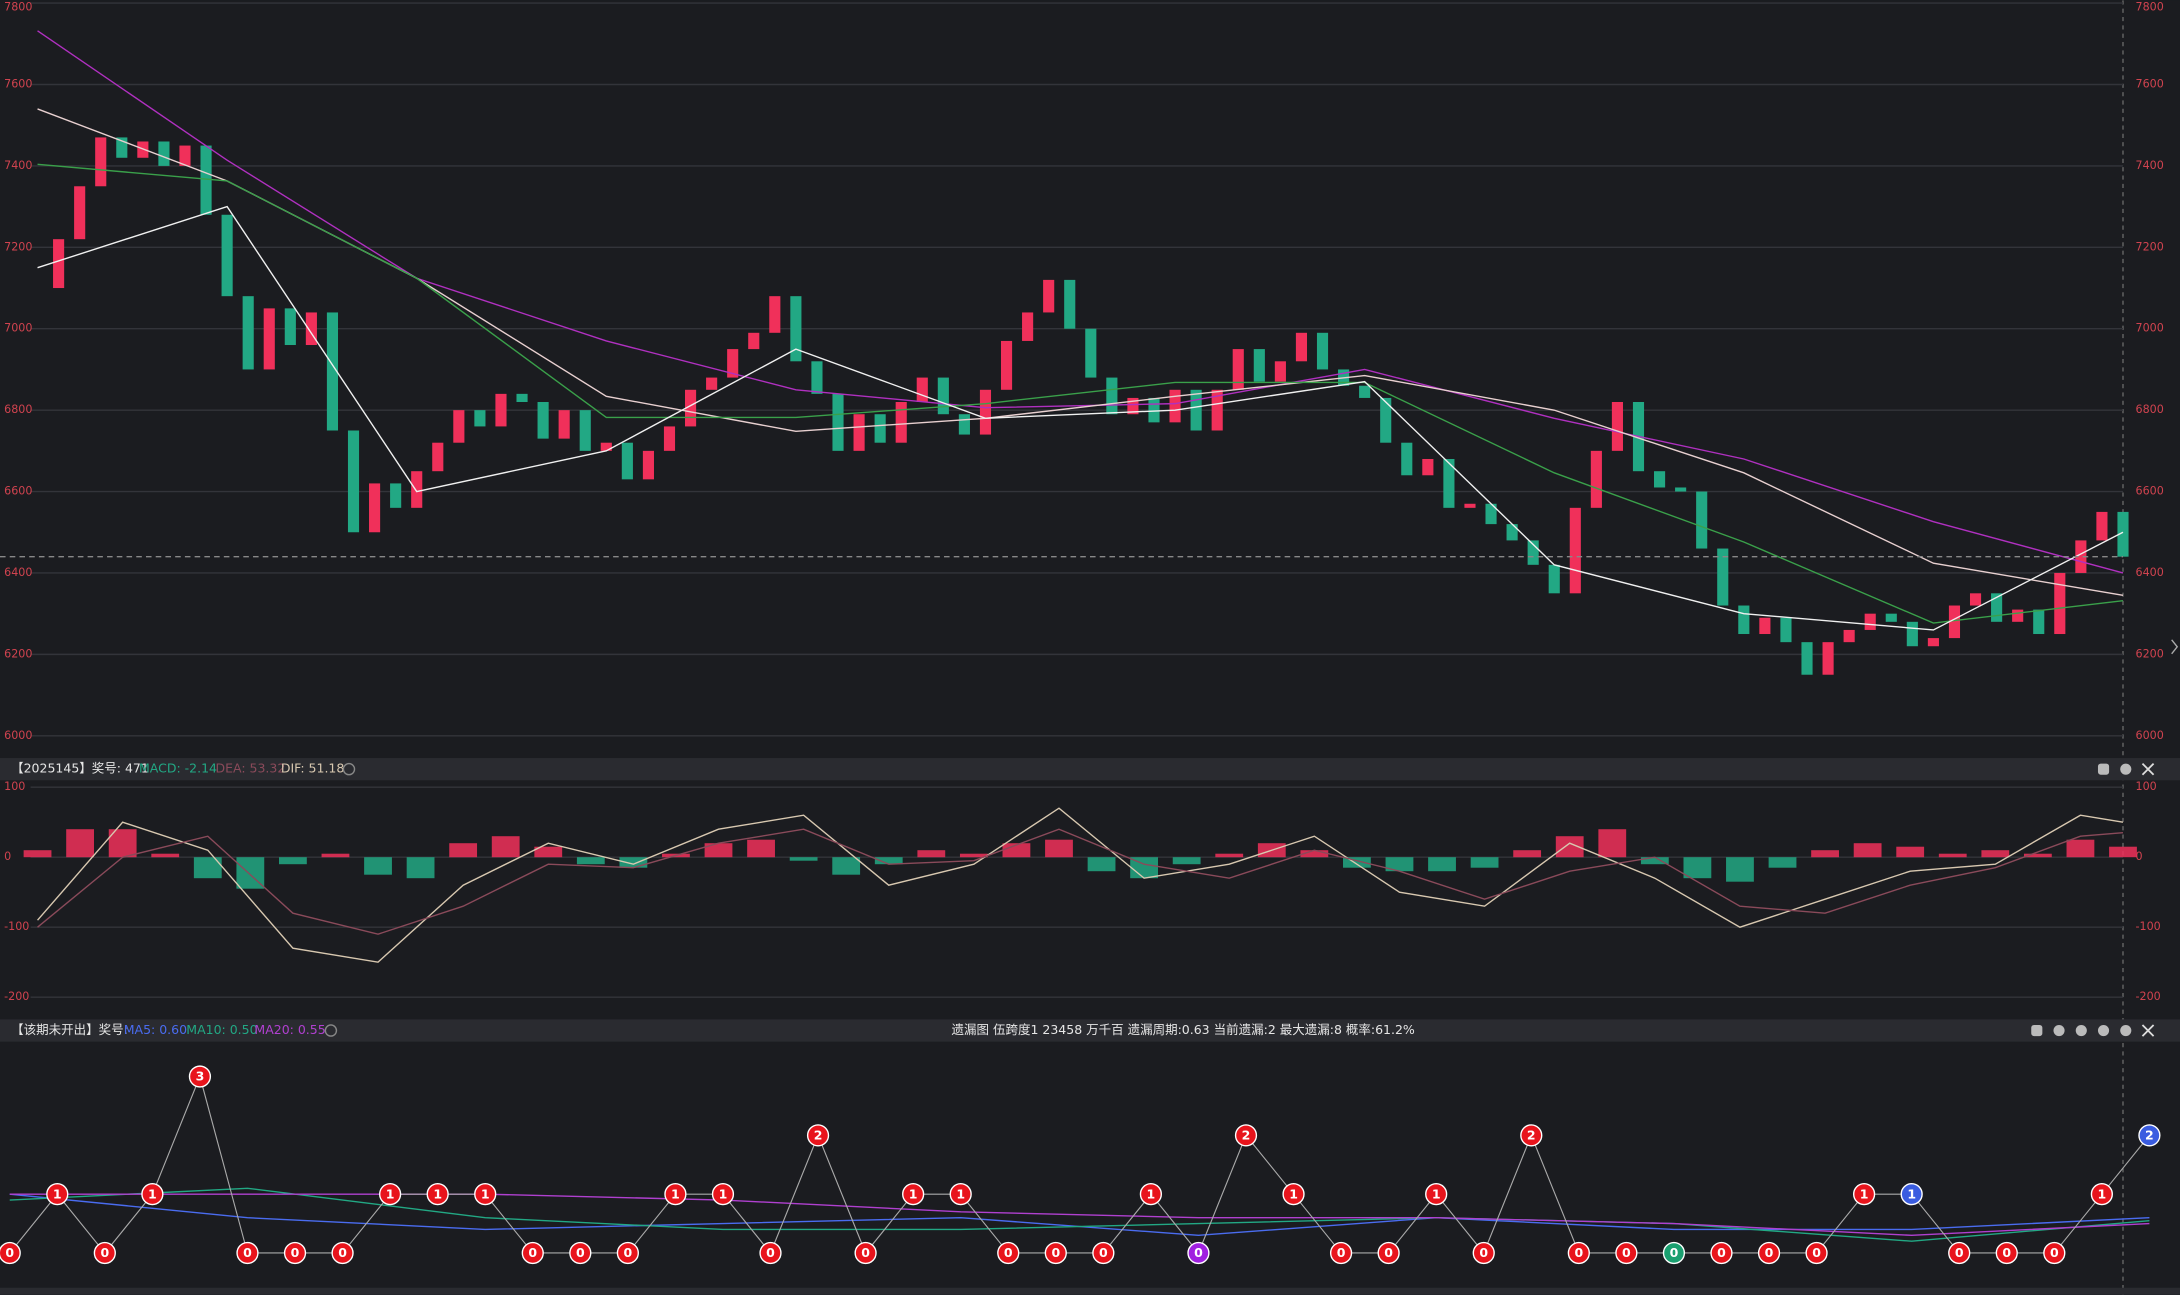 Image resolution: width=2180 pixels, height=1295 pixels. Describe the element at coordinates (18, 735) in the screenshot. I see `y-tick-label: 6000` at that location.